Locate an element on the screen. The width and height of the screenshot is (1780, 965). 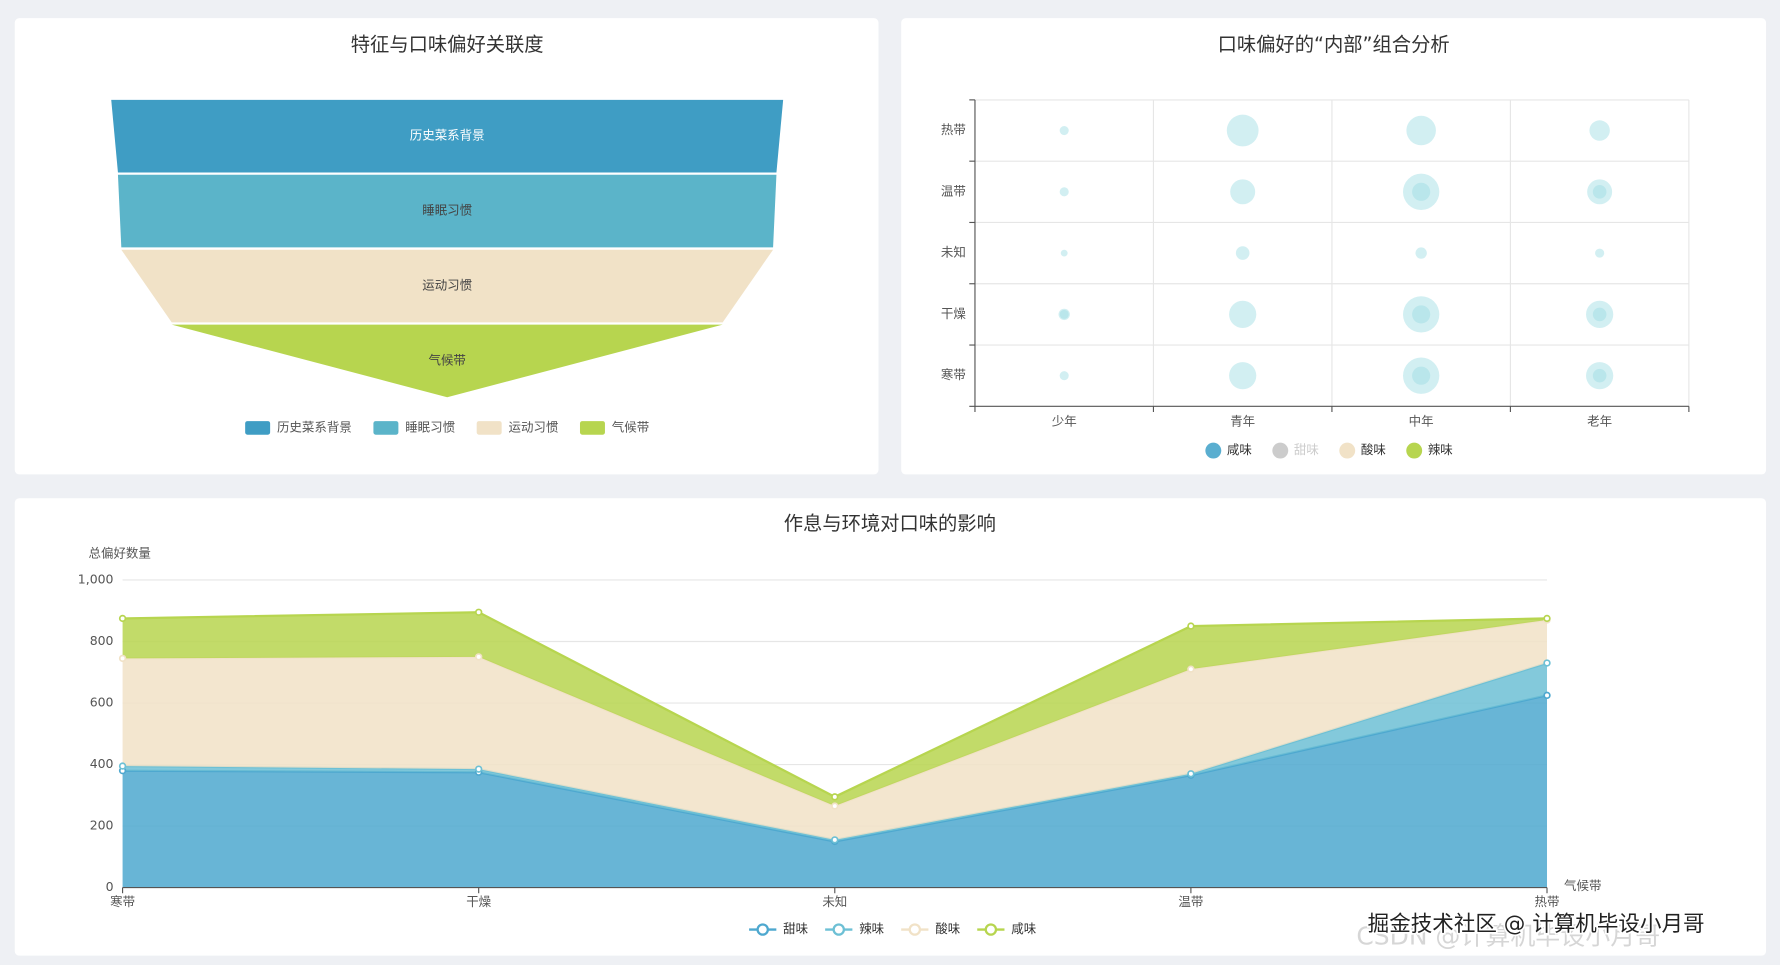
legend-label: 睡眠习惯 is located at coordinates (430, 426).